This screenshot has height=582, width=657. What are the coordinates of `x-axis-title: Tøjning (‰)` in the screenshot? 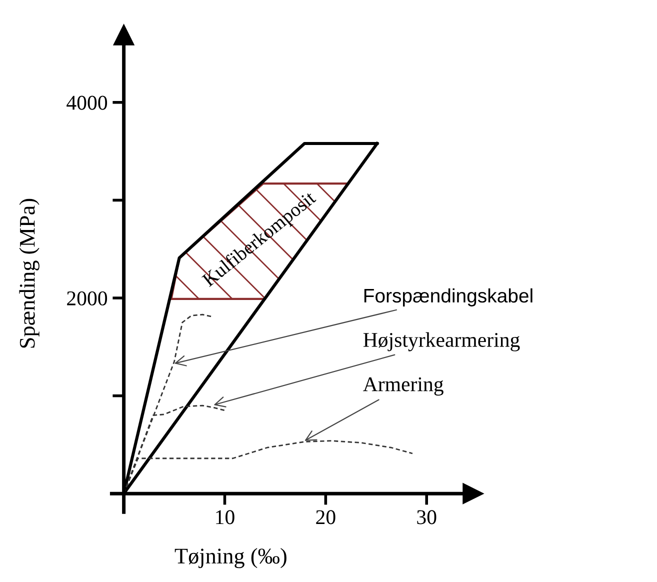 It's located at (230, 558).